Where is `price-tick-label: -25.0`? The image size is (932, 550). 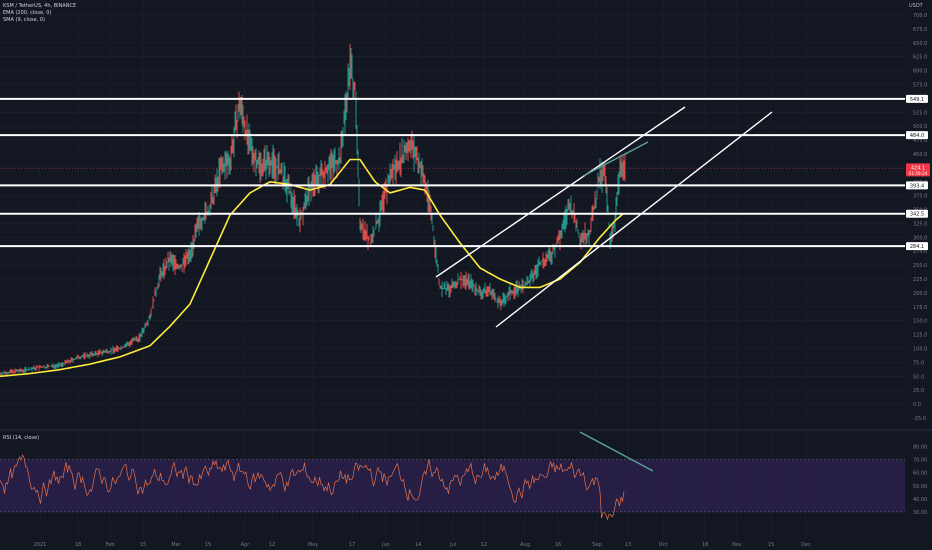
price-tick-label: -25.0 is located at coordinates (919, 419).